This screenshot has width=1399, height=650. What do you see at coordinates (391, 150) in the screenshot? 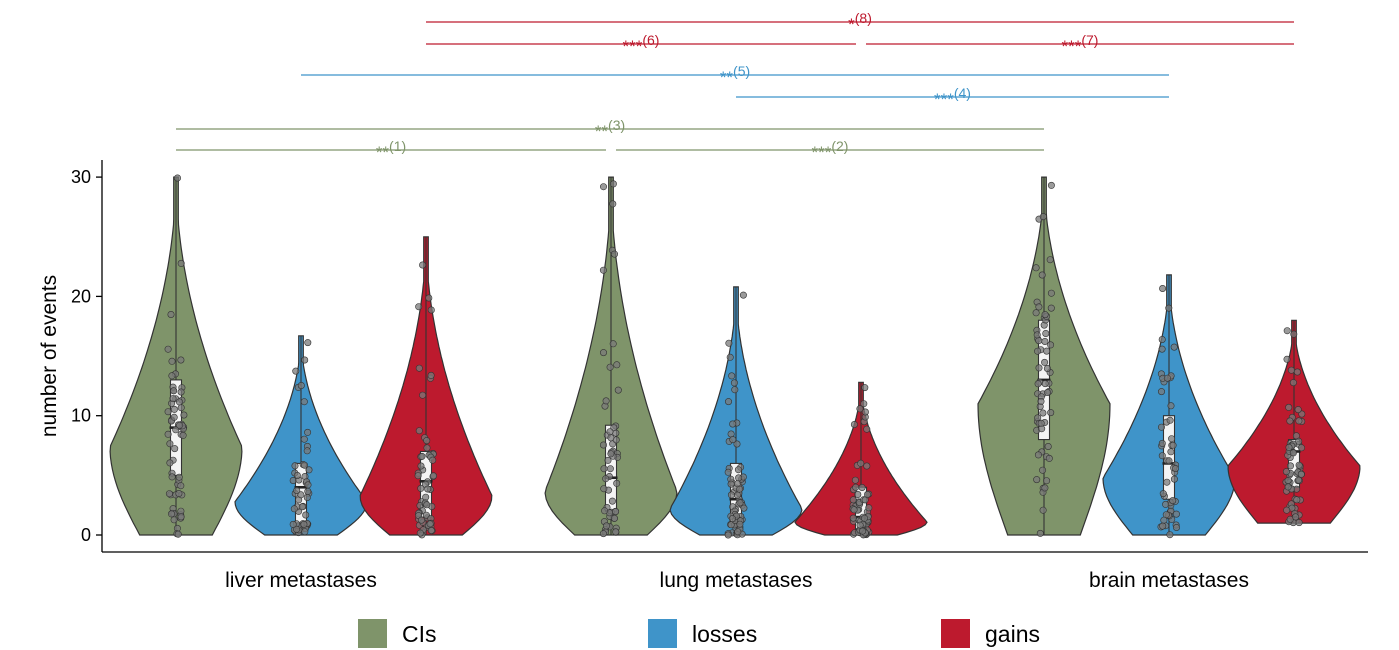
I see `significance-label-1: **(1)` at bounding box center [391, 150].